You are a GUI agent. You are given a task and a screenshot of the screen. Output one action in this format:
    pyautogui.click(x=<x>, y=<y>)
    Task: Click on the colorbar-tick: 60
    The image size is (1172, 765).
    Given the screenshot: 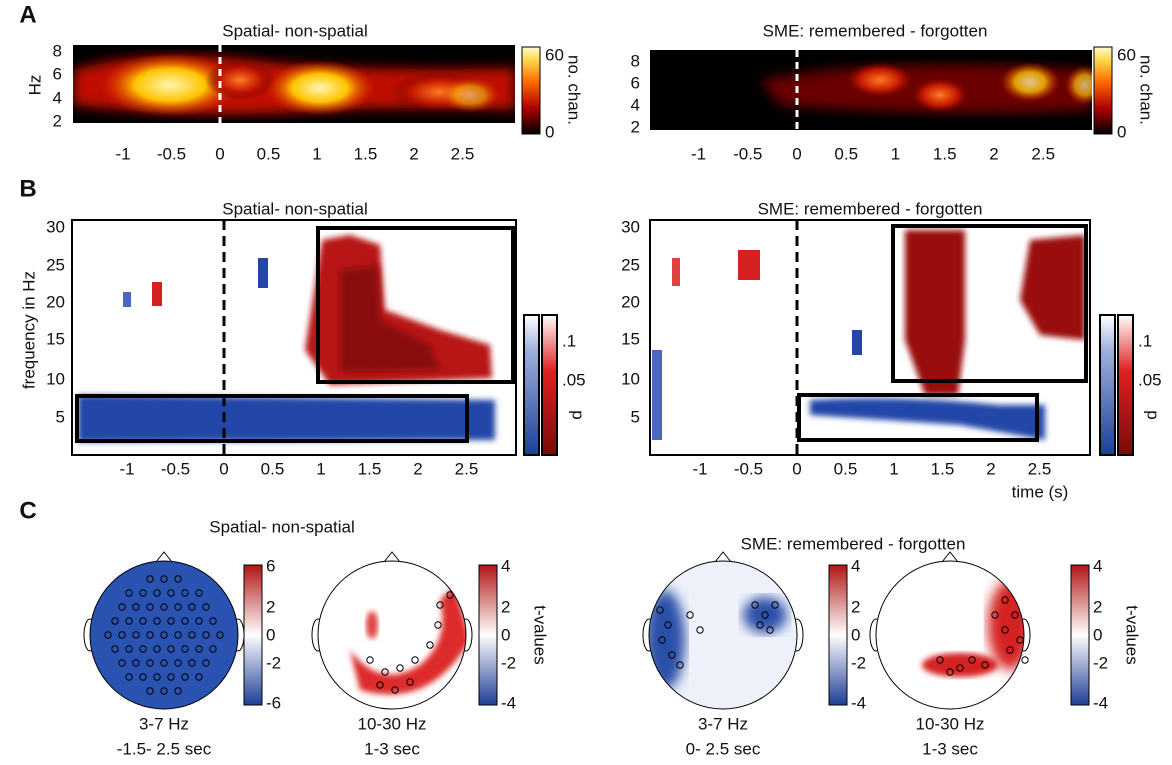 What is the action you would take?
    pyautogui.click(x=554, y=54)
    